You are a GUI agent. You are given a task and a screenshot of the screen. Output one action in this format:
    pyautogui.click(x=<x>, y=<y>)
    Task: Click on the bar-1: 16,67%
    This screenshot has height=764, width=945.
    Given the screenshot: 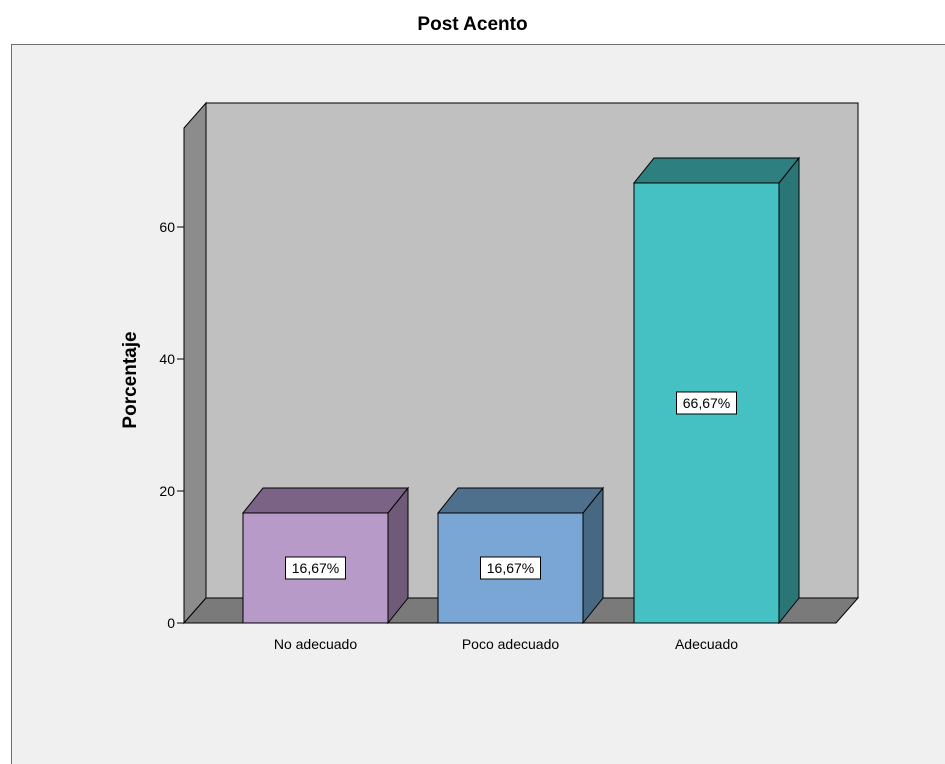 What is the action you would take?
    pyautogui.click(x=325, y=555)
    